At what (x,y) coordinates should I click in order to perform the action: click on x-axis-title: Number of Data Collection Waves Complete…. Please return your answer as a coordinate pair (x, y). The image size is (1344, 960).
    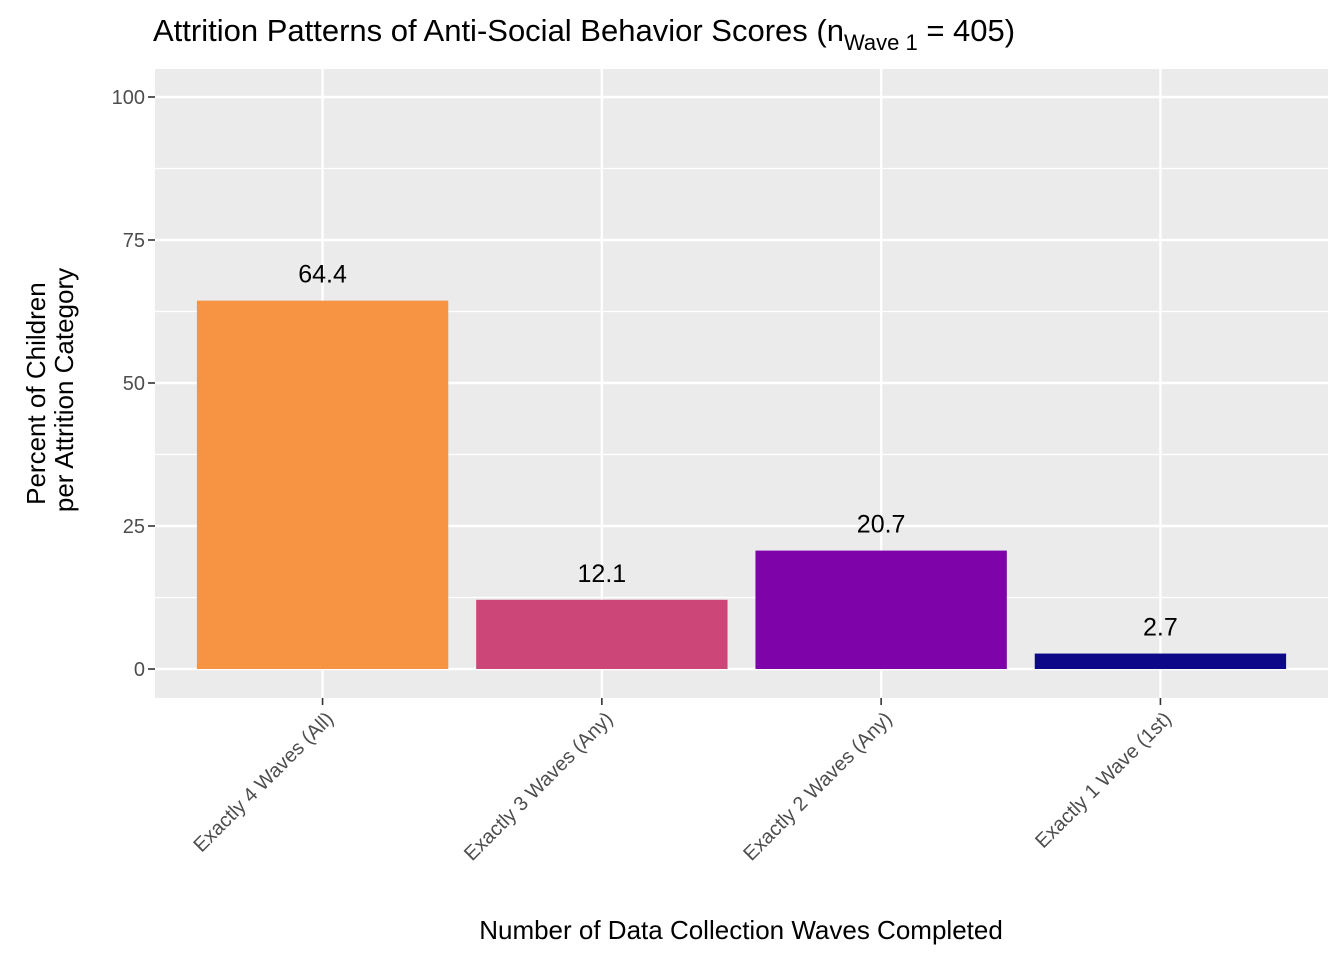
    Looking at the image, I should click on (741, 930).